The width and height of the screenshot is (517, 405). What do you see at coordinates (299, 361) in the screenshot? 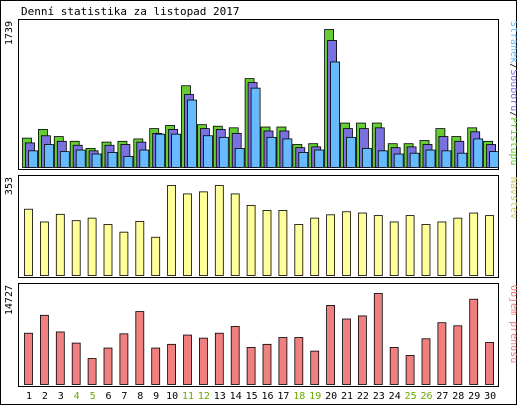
I see `bar-volume-objem-přenosu-day-18` at bounding box center [299, 361].